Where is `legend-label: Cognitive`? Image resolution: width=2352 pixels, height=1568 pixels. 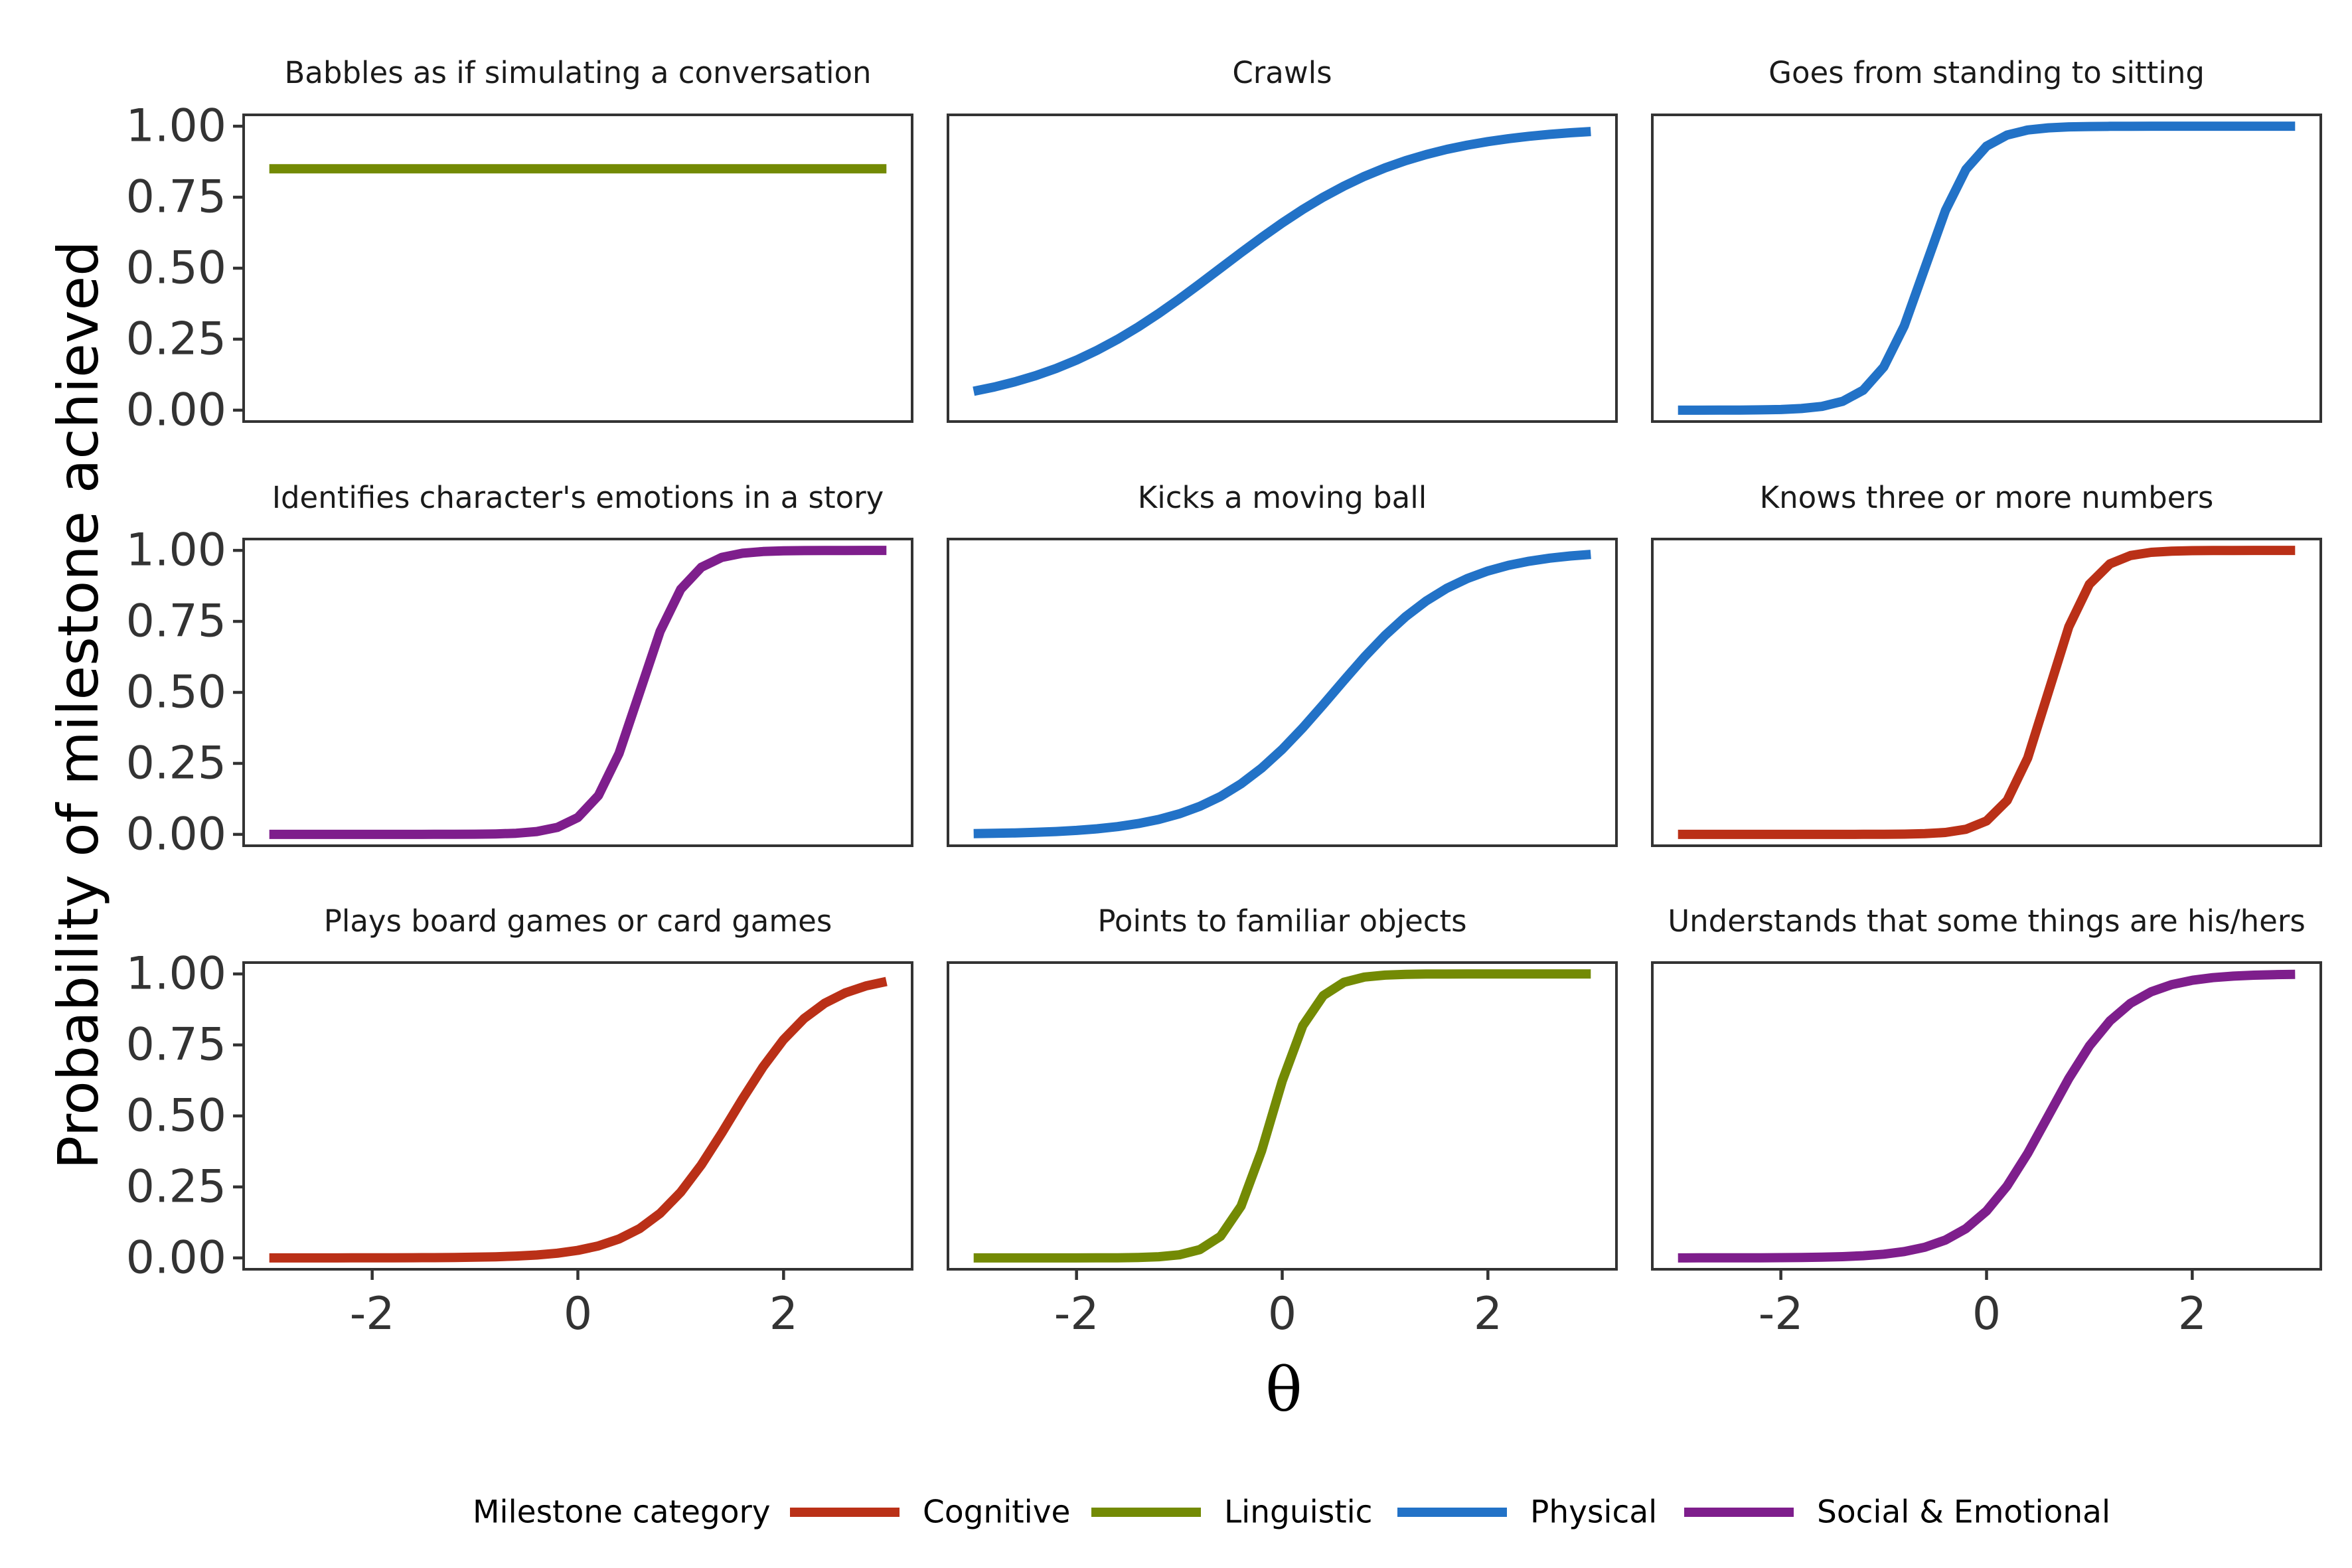
legend-label: Cognitive is located at coordinates (997, 1513).